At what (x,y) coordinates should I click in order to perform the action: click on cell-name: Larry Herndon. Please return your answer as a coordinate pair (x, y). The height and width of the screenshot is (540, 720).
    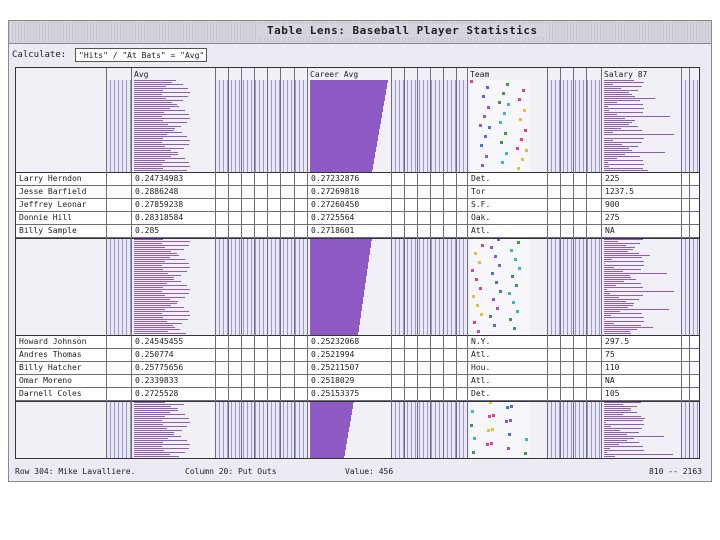
    Looking at the image, I should click on (61, 179).